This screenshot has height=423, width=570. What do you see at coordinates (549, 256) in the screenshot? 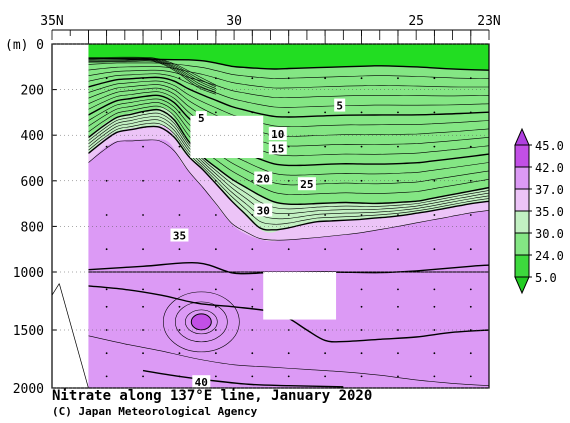
I see `colorbar-label: 24.0` at bounding box center [549, 256].